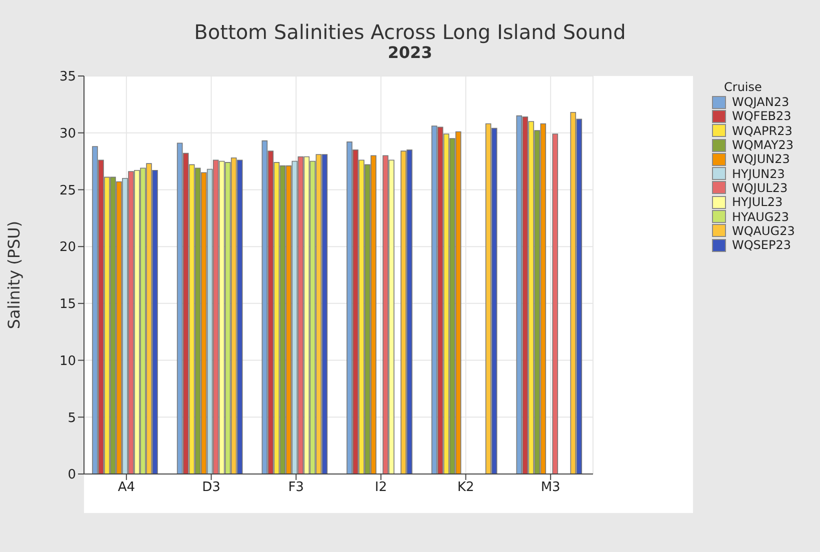  I want to click on legend-label: WQFEB23, so click(762, 116).